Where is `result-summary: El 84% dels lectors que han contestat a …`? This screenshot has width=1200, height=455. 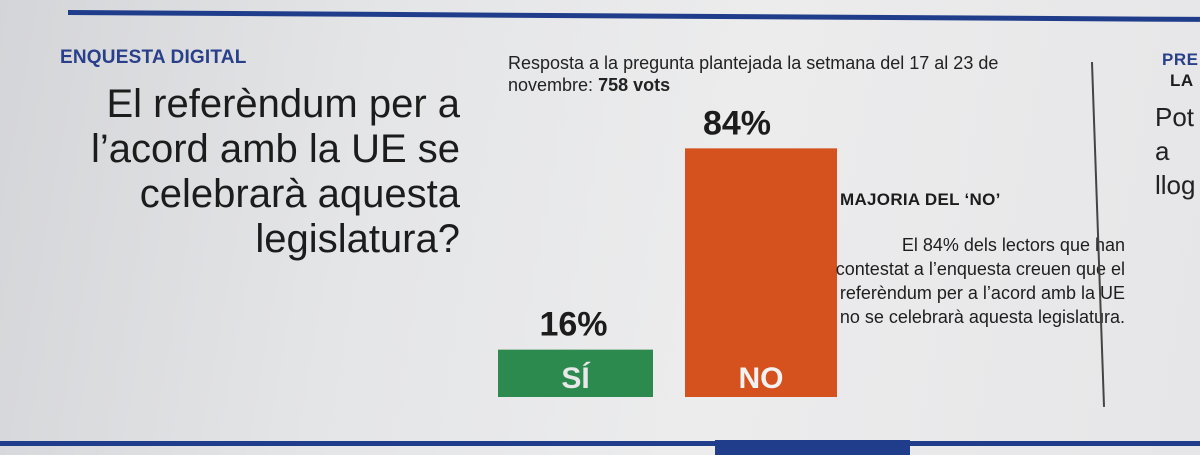 result-summary: El 84% dels lectors que han contestat a … is located at coordinates (980, 281).